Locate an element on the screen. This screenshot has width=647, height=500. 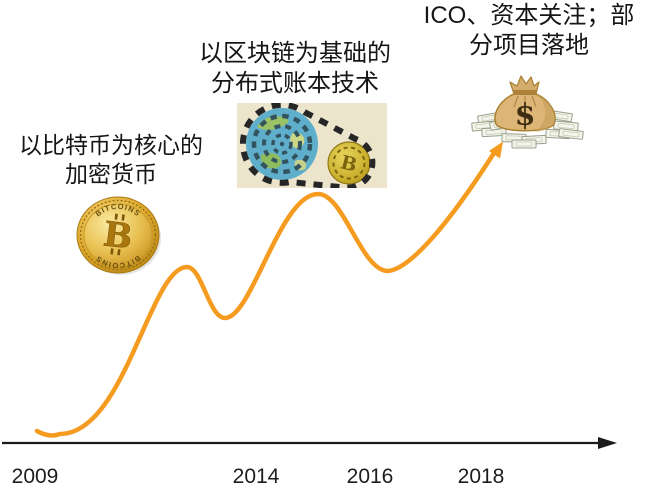
bitcoin-symbol: B is located at coordinates (118, 235).